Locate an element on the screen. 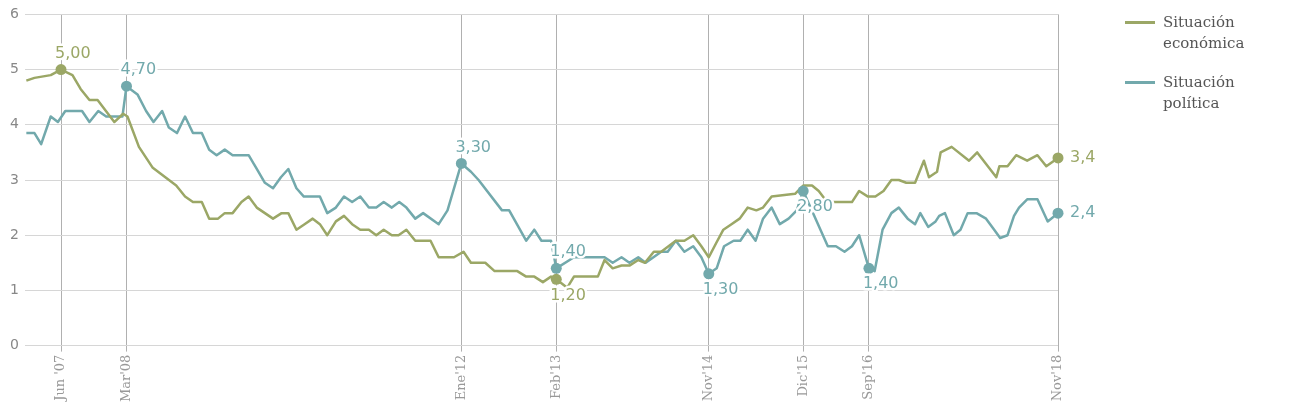  x-tick-label: Jun '07 is located at coordinates (60, 378).